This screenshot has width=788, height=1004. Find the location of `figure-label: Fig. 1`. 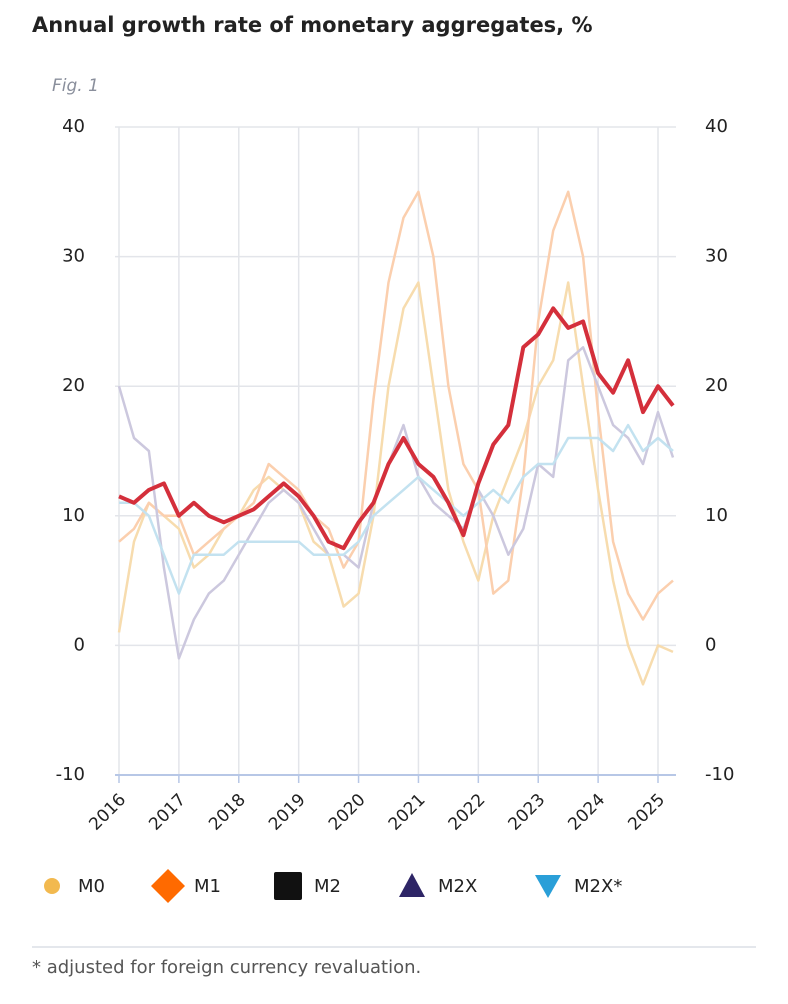

figure-label: Fig. 1 is located at coordinates (75, 86).